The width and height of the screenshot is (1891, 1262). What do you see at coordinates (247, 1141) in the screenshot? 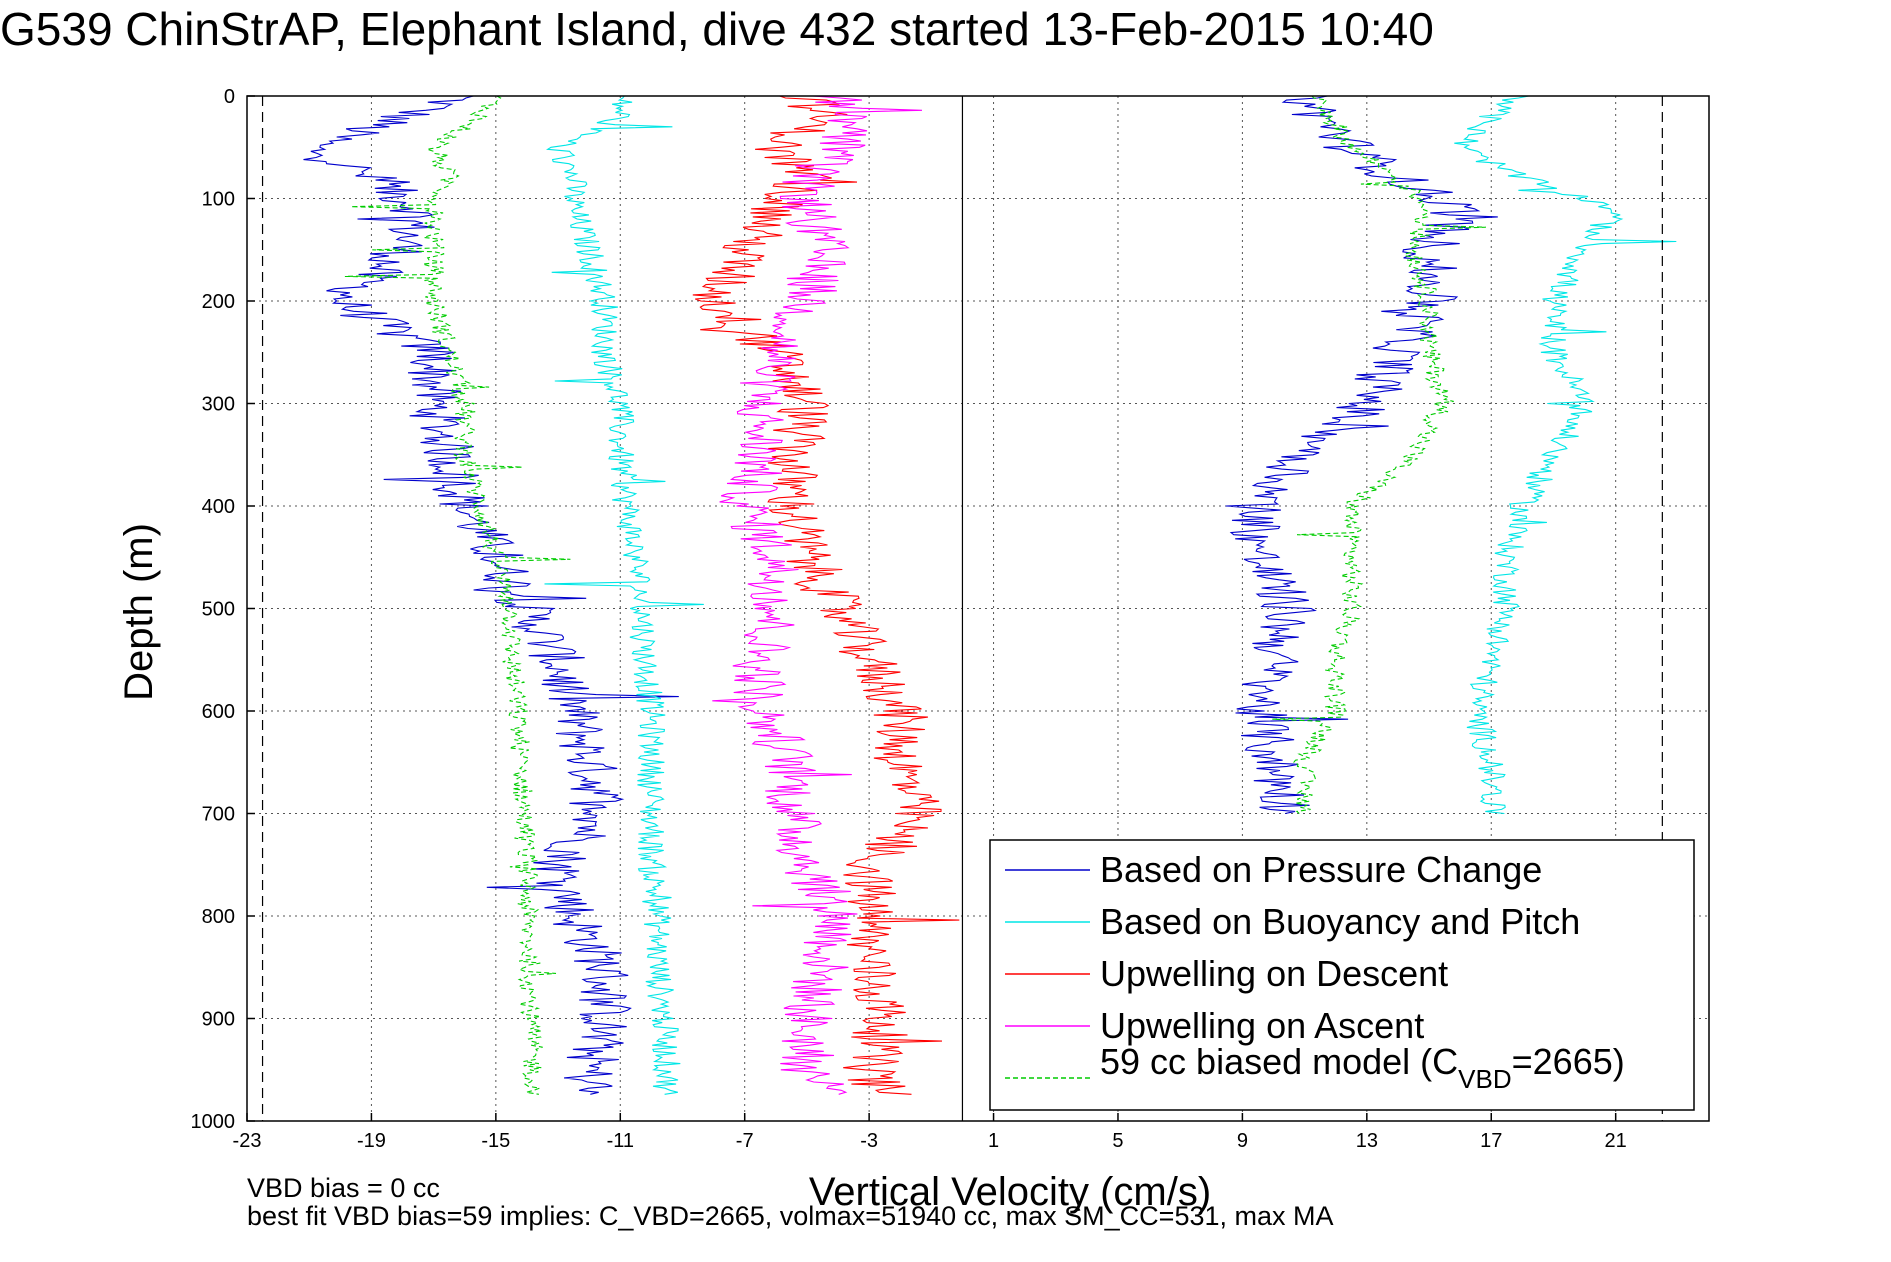
I see `x-tick-label: -23` at bounding box center [247, 1141].